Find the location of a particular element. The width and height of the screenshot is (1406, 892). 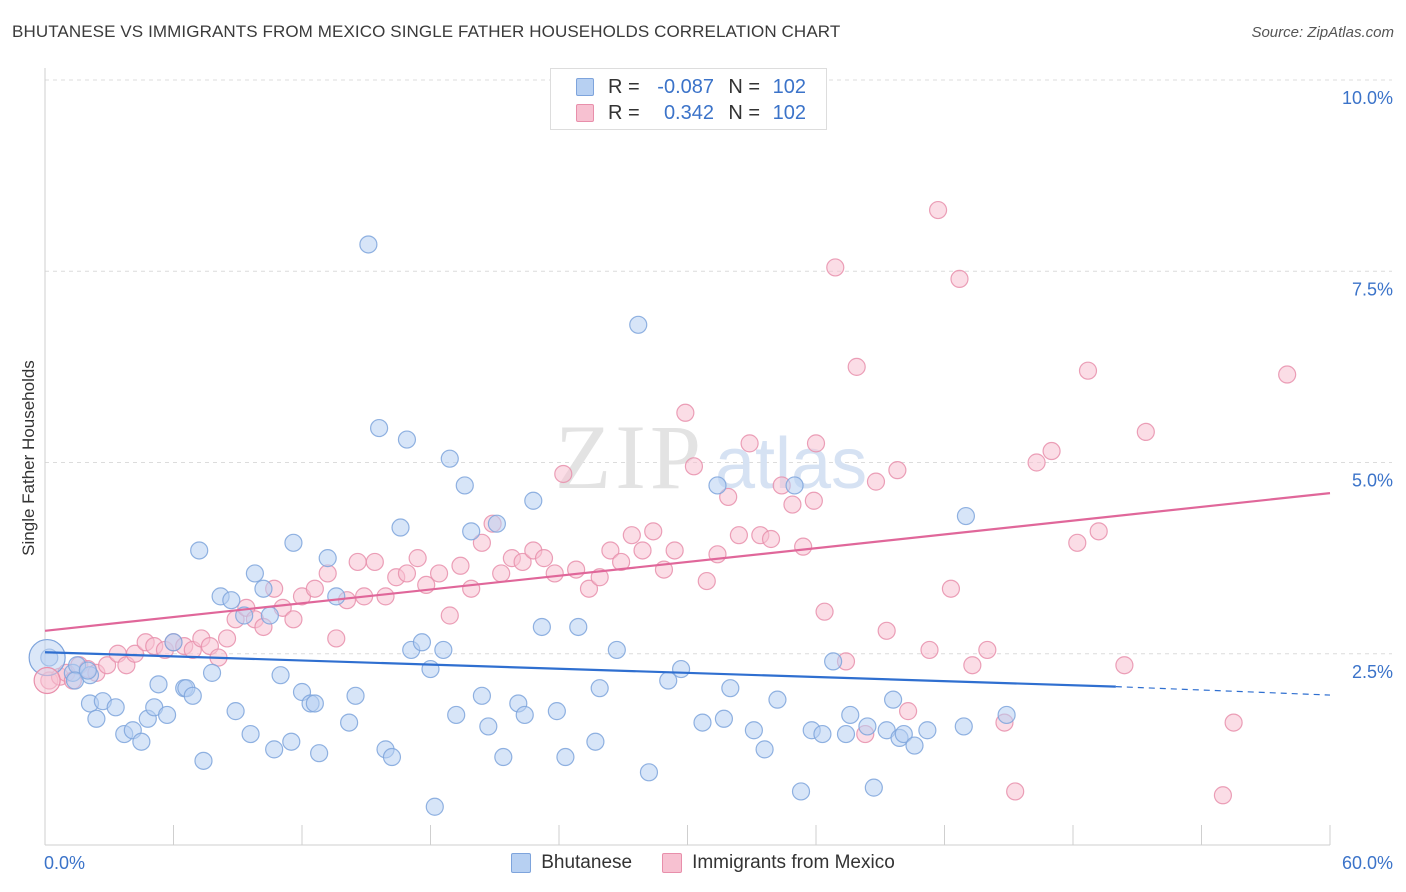

legend-row-bhutanese: R = -0.087 N = 102 is located at coordinates (691, 87).